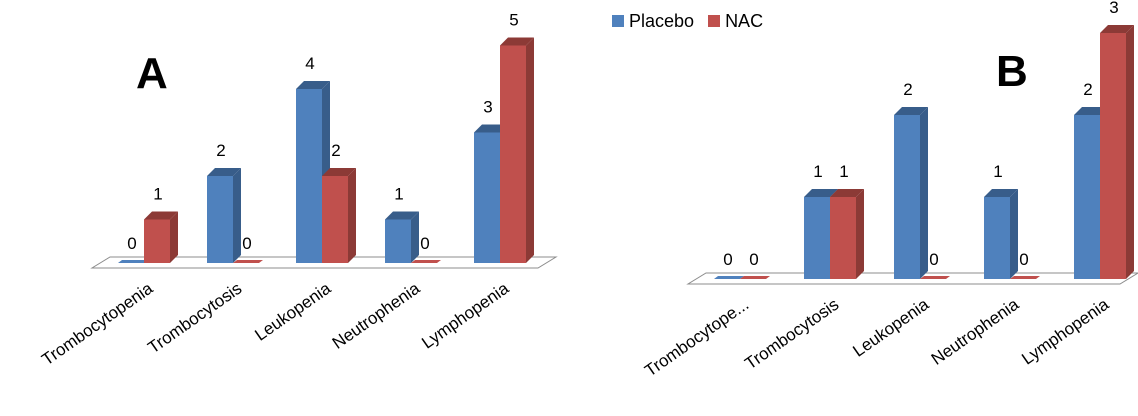 This screenshot has width=1138, height=416. Describe the element at coordinates (1087, 89) in the screenshot. I see `panel-b-lymphopenia-placebo-data-label: 2` at that location.